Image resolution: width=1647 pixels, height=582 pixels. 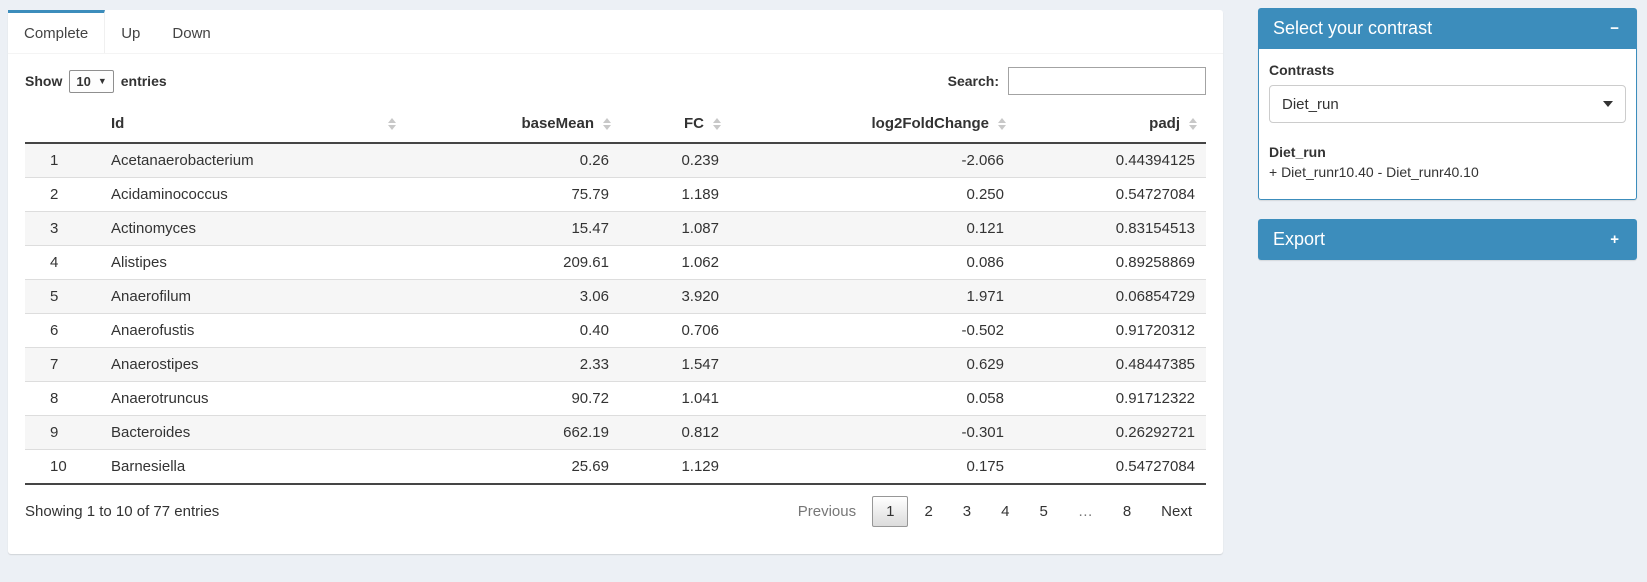 What do you see at coordinates (191, 33) in the screenshot?
I see `tab-down: Down` at bounding box center [191, 33].